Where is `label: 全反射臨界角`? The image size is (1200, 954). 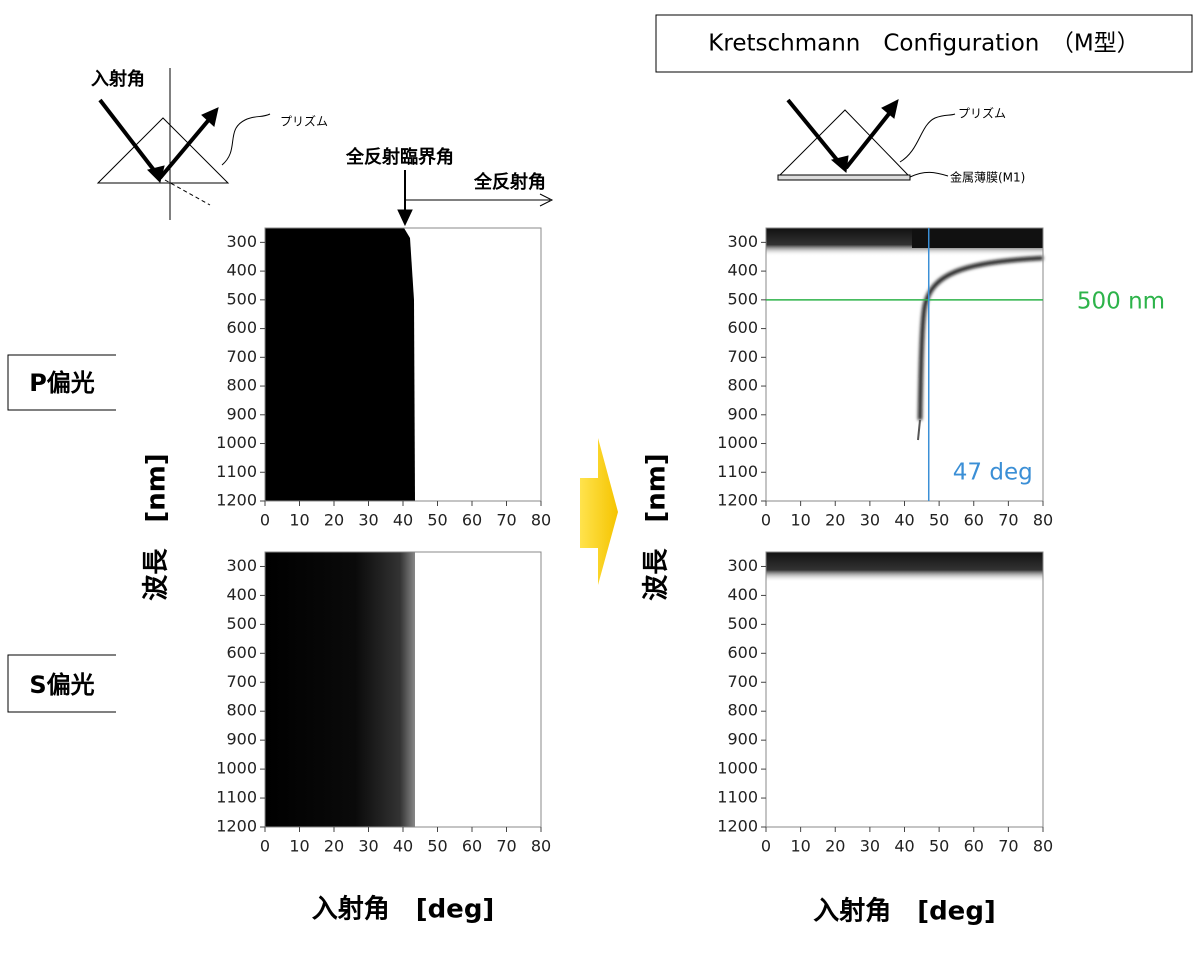
label: 全反射臨界角 is located at coordinates (399, 157).